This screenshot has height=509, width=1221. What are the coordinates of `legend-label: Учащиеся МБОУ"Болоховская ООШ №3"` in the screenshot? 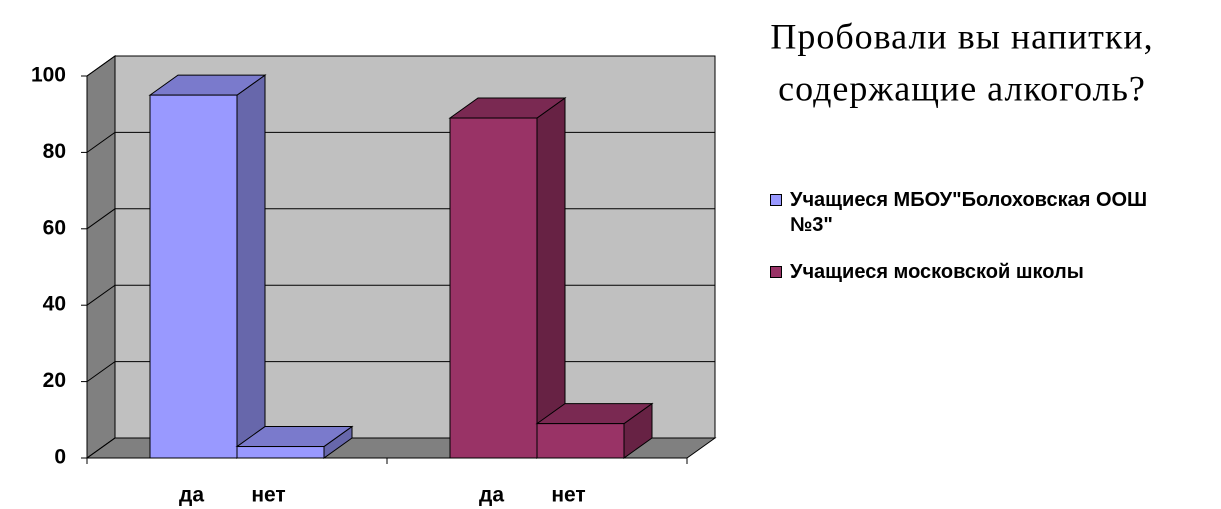 It's located at (969, 212).